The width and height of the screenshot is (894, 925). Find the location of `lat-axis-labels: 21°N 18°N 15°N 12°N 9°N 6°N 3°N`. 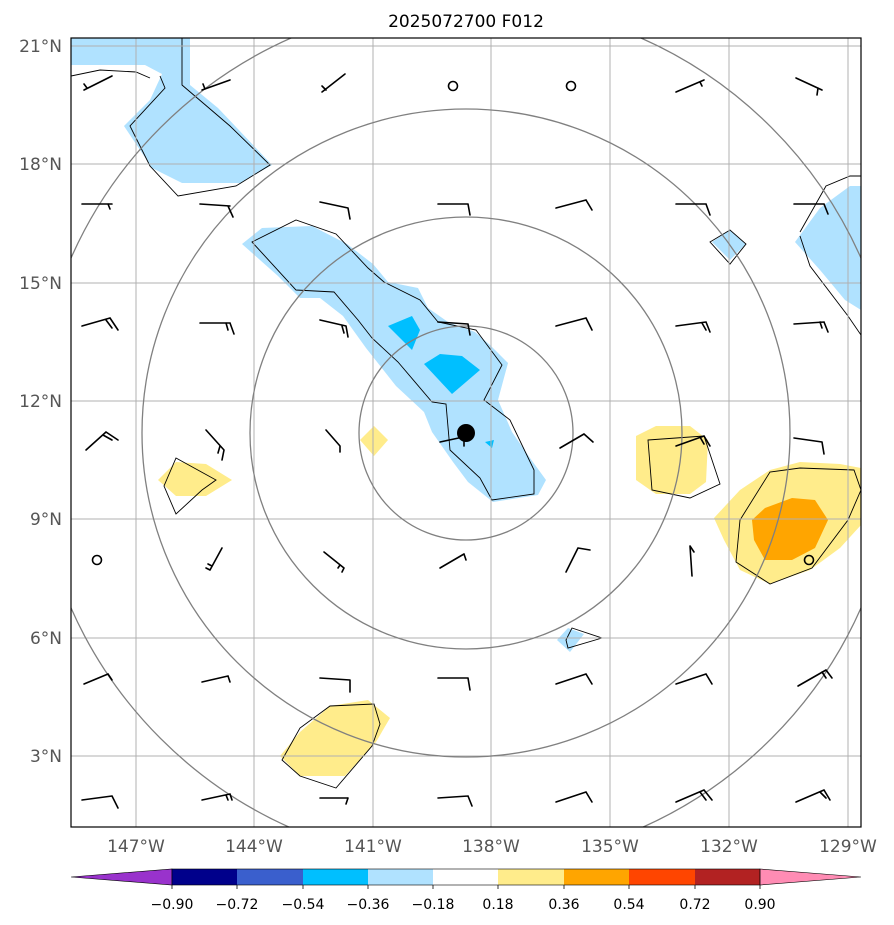

lat-axis-labels: 21°N 18°N 15°N 12°N 9°N 6°N 3°N is located at coordinates (40, 402).